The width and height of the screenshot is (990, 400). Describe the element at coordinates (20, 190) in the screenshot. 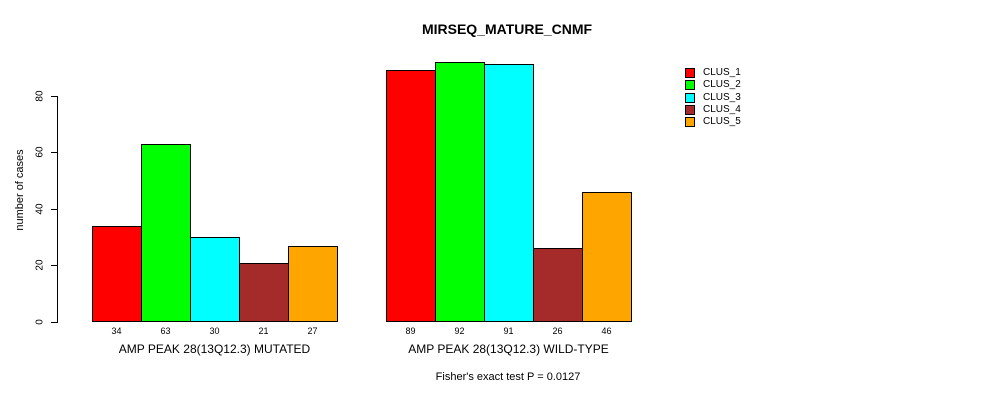

I see `y-axis-label: number of cases` at that location.